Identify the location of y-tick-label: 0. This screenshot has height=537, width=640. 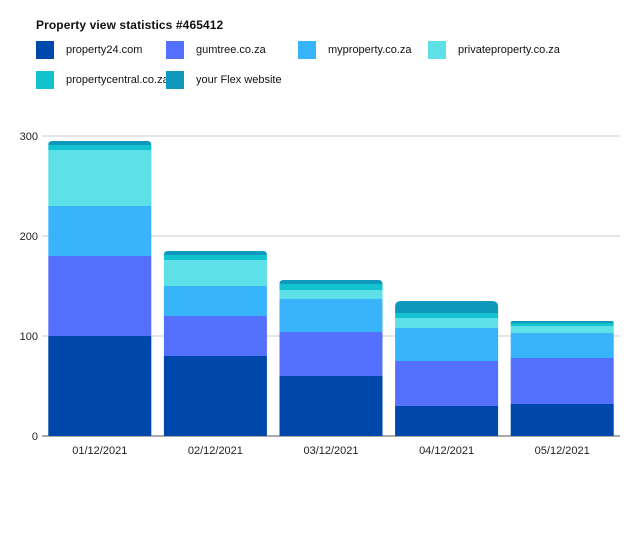
(35, 437).